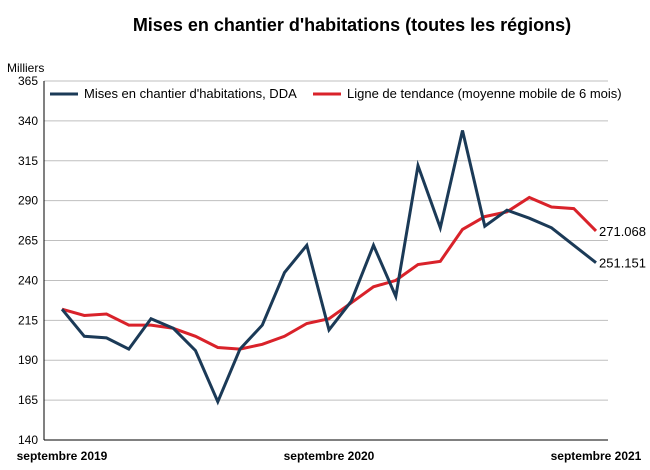 The width and height of the screenshot is (650, 470). I want to click on y-tick-label: 315, so click(28, 161).